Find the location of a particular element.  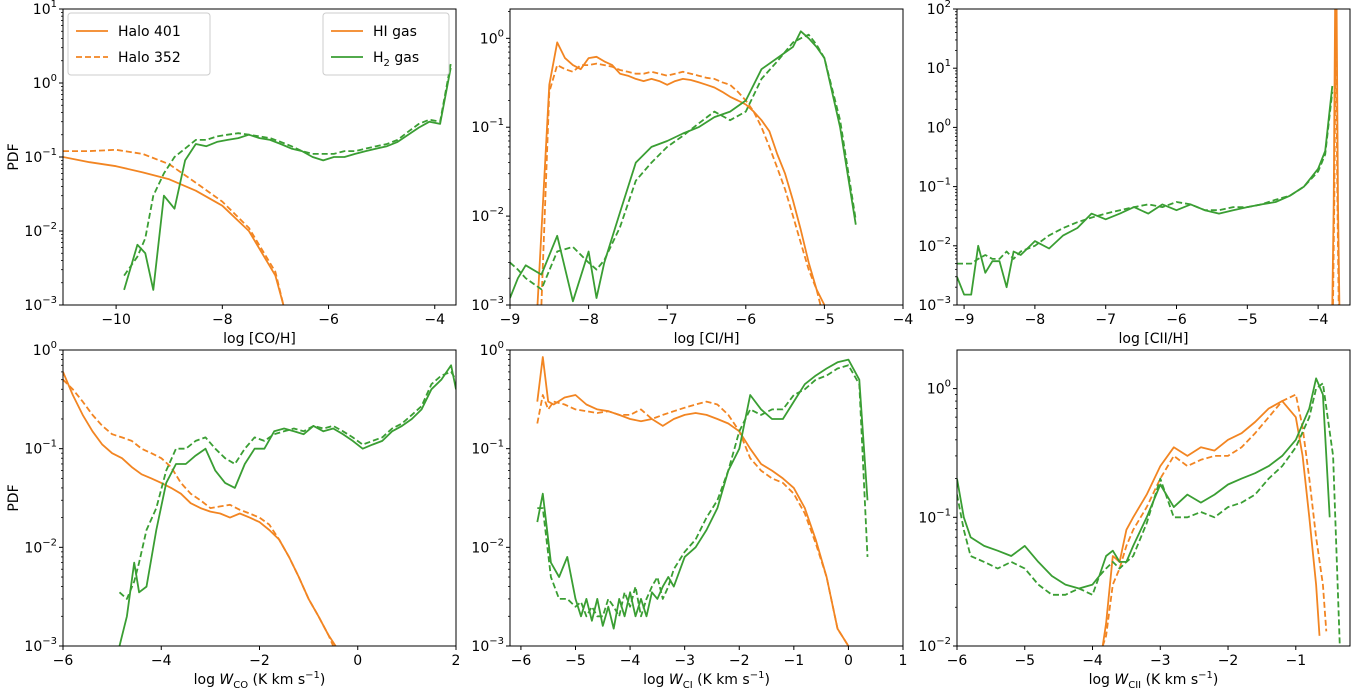

legend-label: Halo 352 is located at coordinates (149, 58).